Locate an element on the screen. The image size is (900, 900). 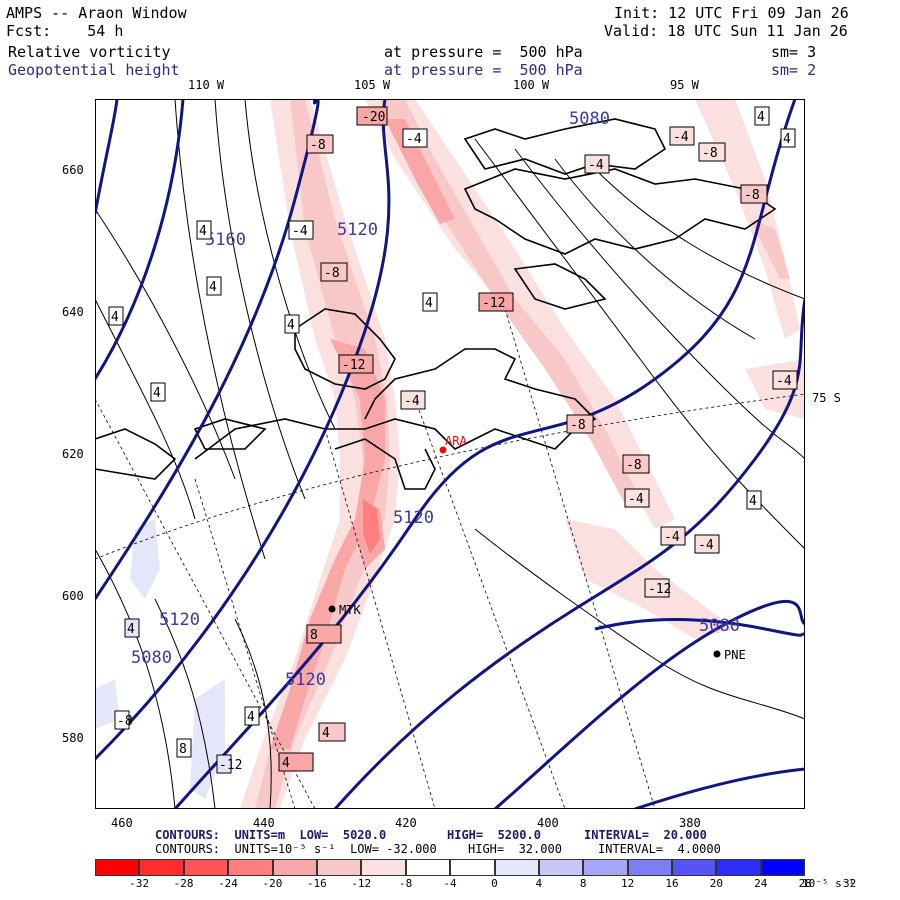
stations: ARA MTK PNE is located at coordinates (537, 548).